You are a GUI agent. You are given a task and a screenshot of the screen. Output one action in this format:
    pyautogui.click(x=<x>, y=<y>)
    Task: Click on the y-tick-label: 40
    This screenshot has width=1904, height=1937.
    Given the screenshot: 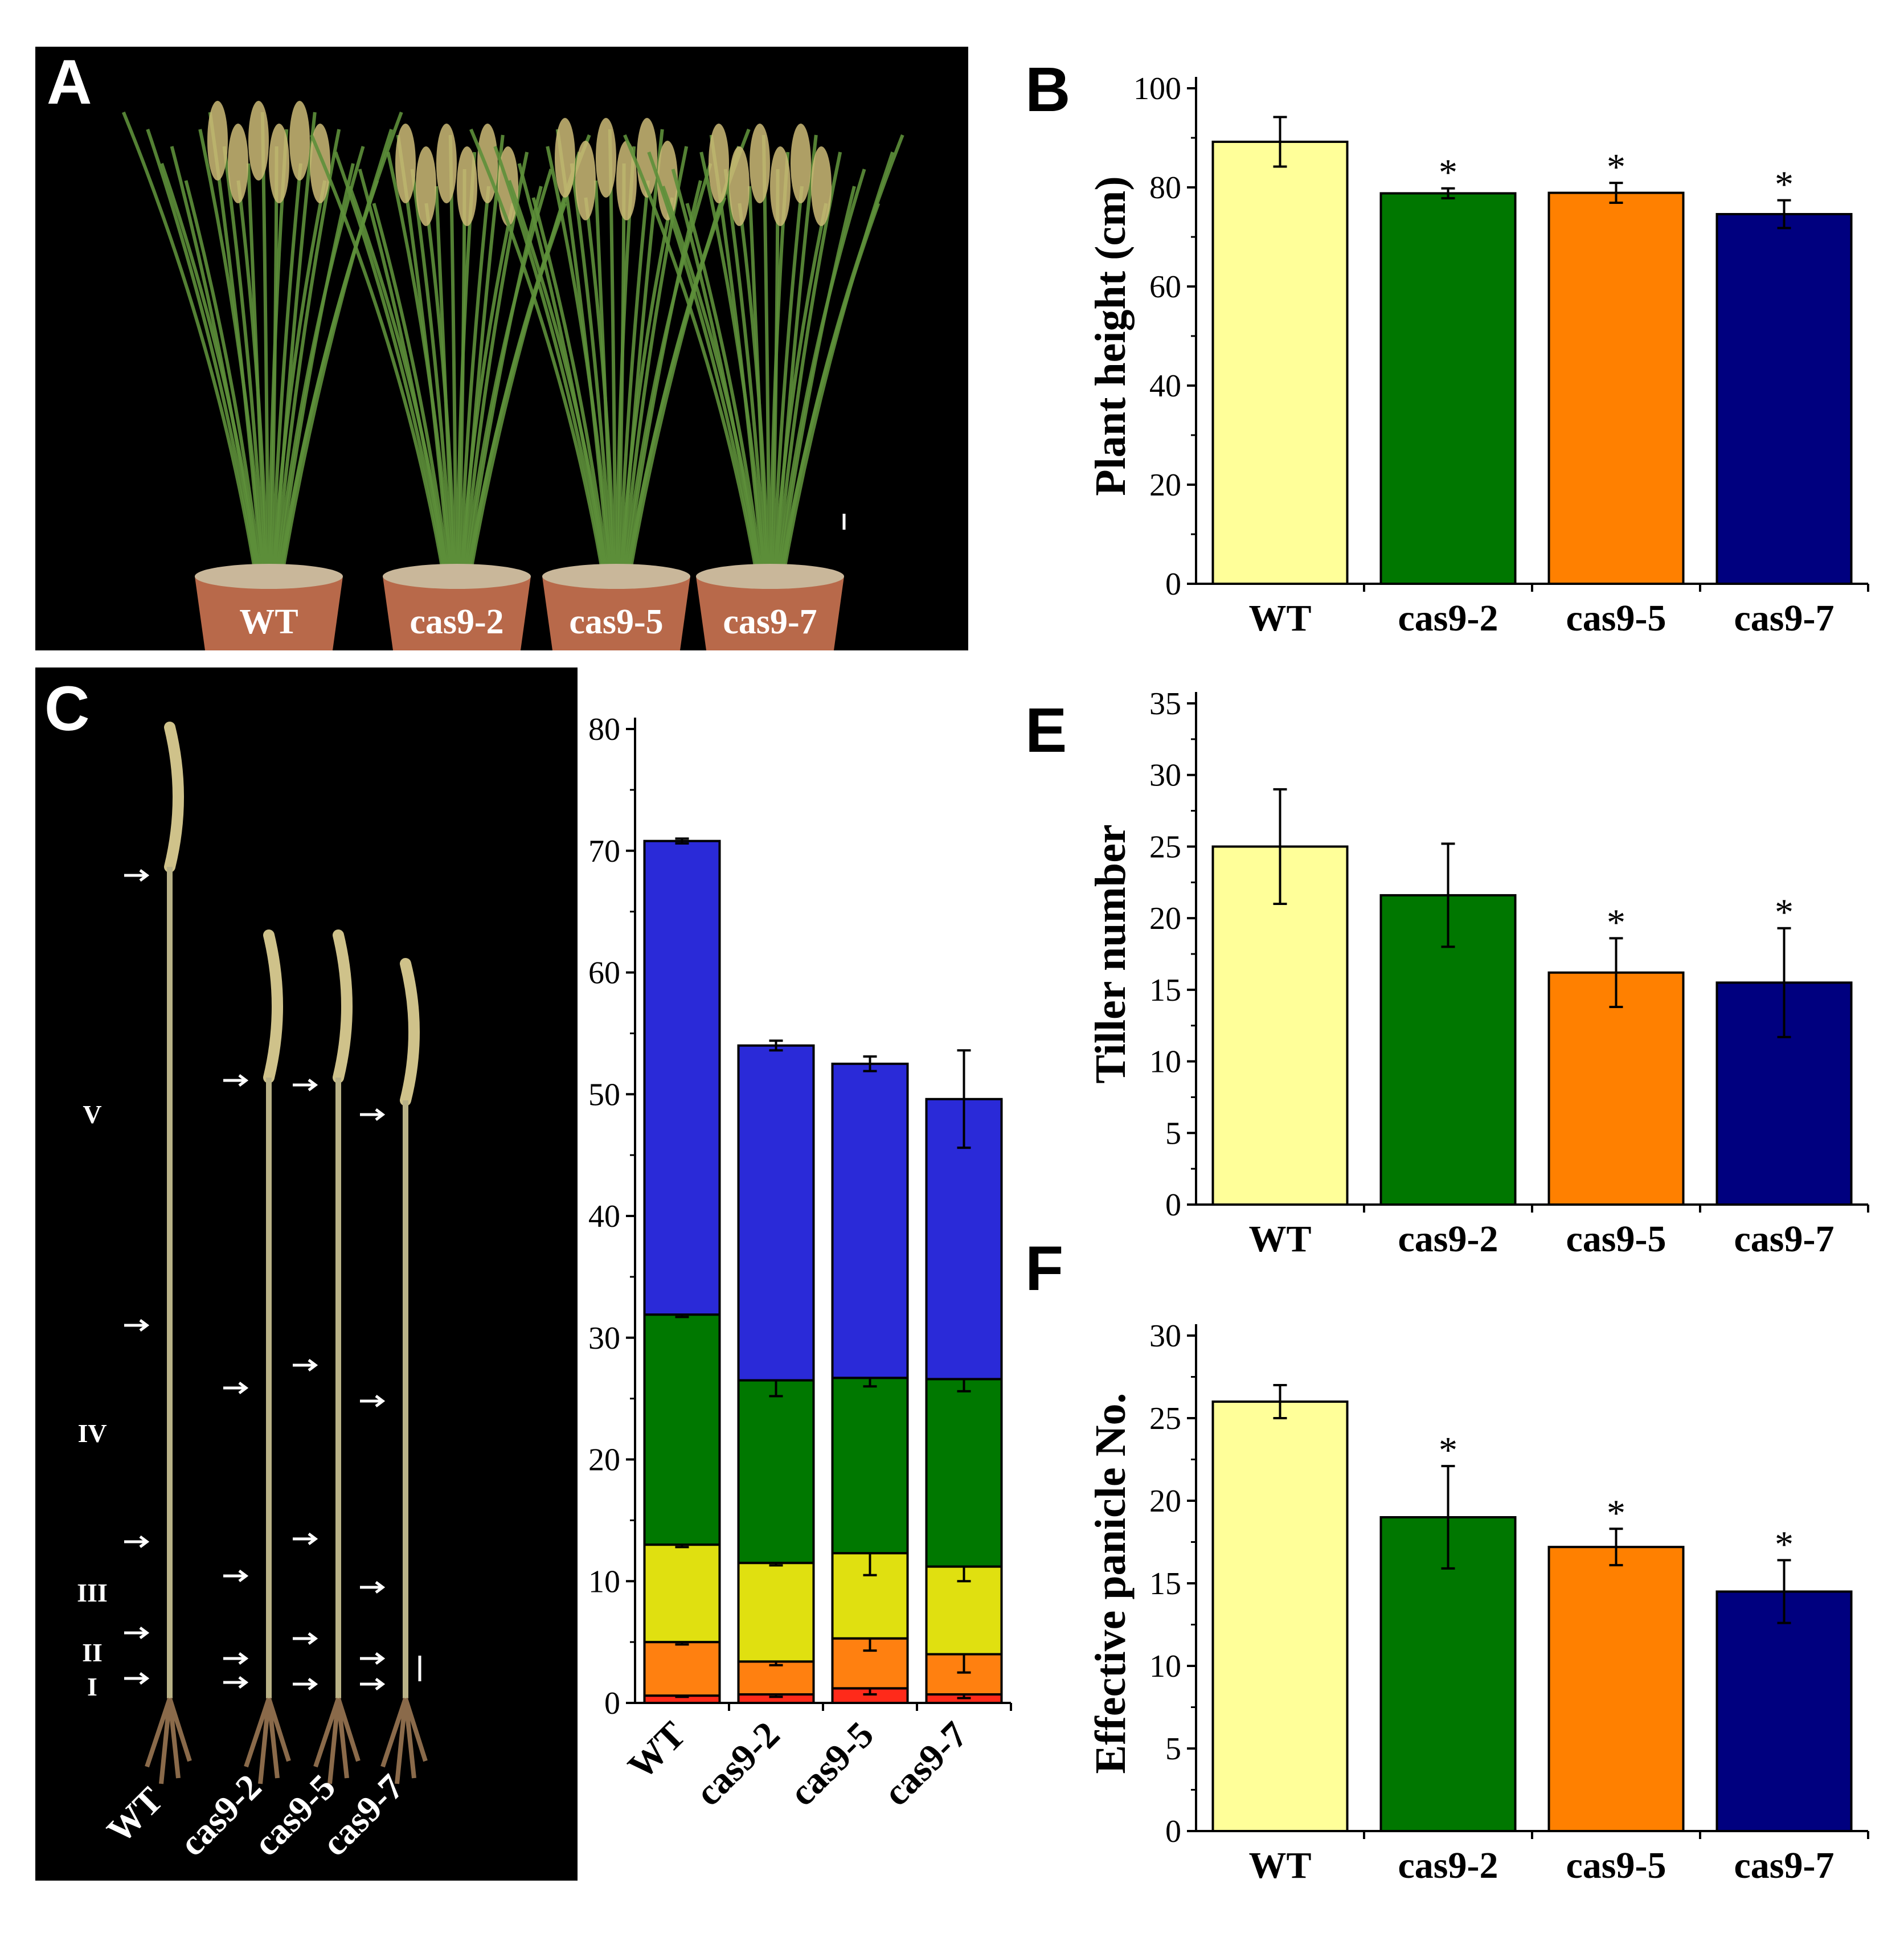 What is the action you would take?
    pyautogui.click(x=1165, y=386)
    